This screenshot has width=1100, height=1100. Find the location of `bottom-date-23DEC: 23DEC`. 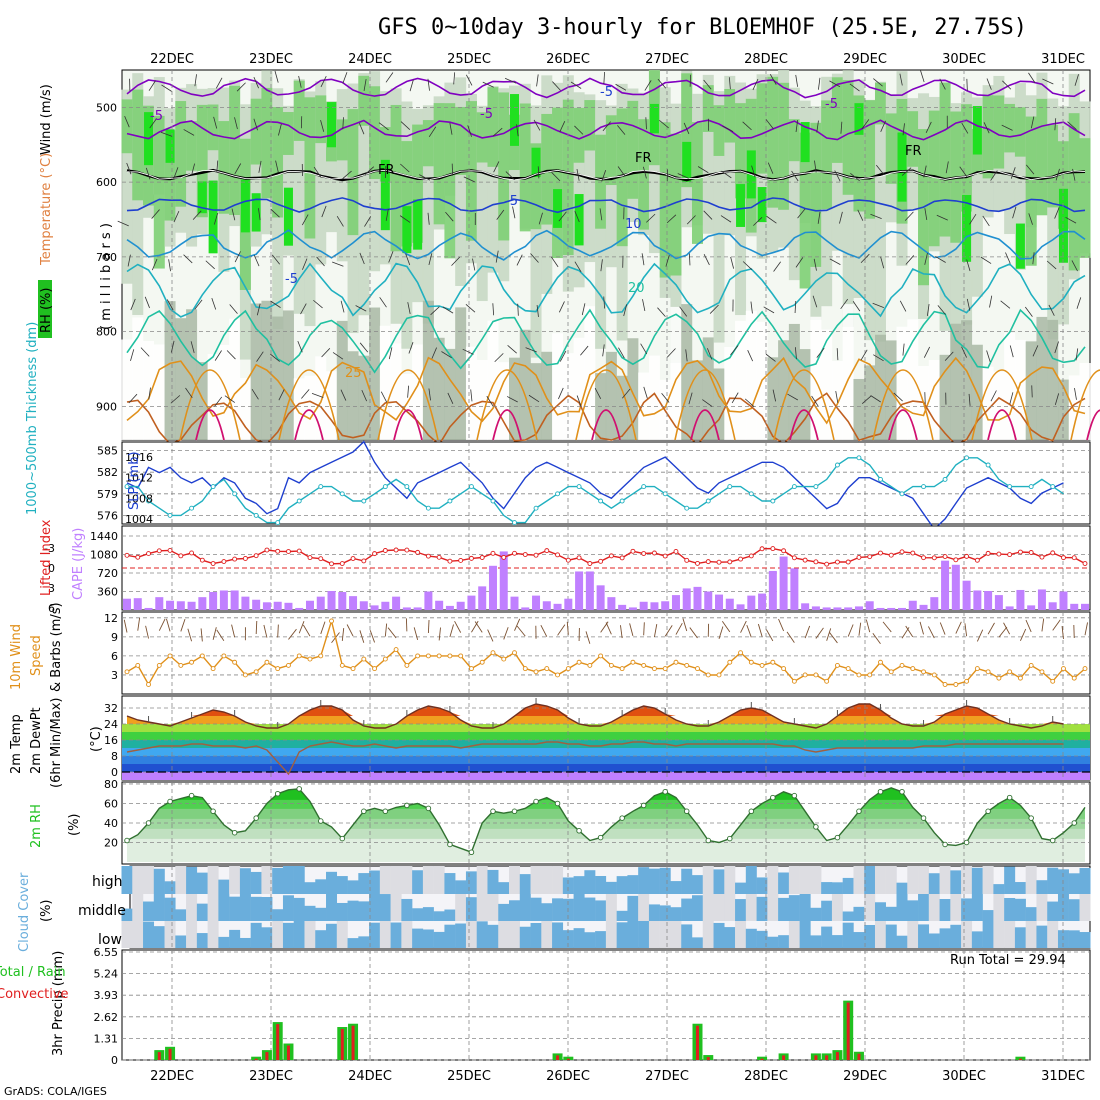

bottom-date-23DEC: 23DEC is located at coordinates (271, 1076).